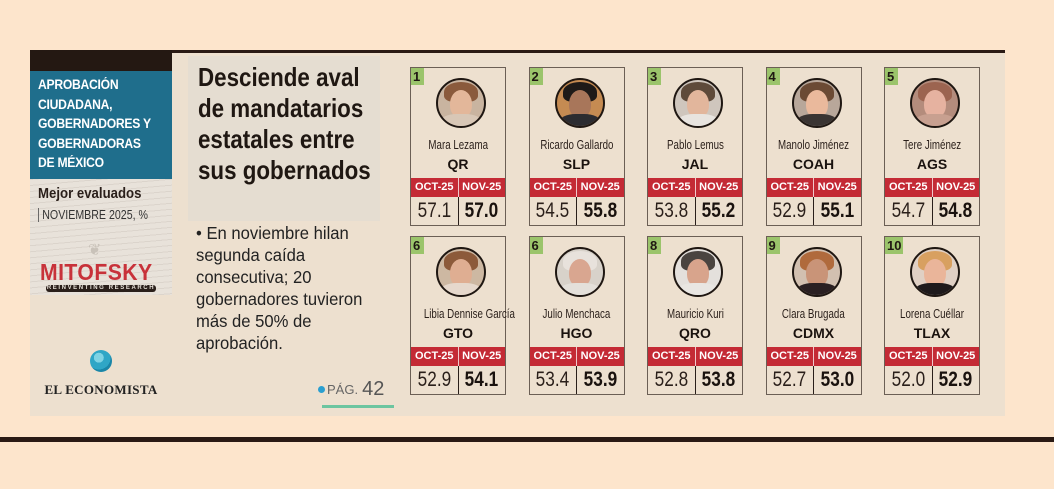 The height and width of the screenshot is (489, 1054). Describe the element at coordinates (343, 389) in the screenshot. I see `page-label: PÁG.` at that location.